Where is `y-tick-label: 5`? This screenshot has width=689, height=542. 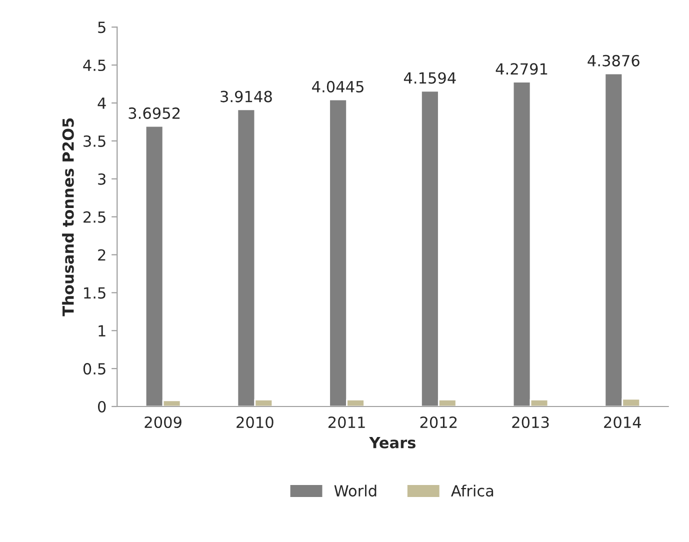
y-tick-label: 5 is located at coordinates (102, 28).